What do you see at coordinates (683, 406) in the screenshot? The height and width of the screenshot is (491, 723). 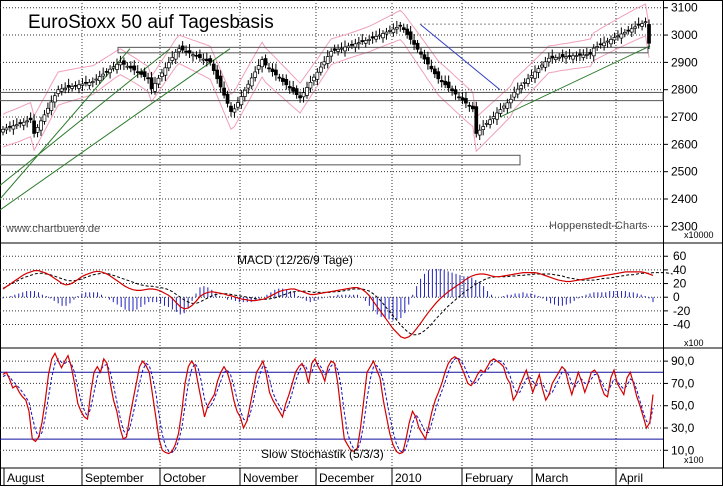 I see `stoch-tick-label: 50,0` at bounding box center [683, 406].